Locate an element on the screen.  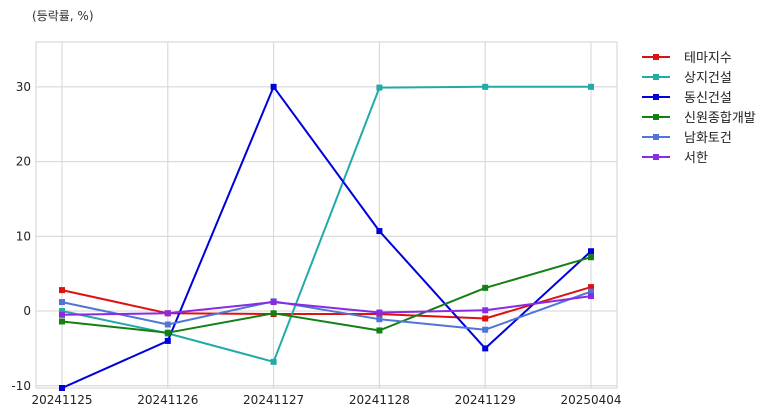
y-tick-label: 10 is located at coordinates (23, 236).